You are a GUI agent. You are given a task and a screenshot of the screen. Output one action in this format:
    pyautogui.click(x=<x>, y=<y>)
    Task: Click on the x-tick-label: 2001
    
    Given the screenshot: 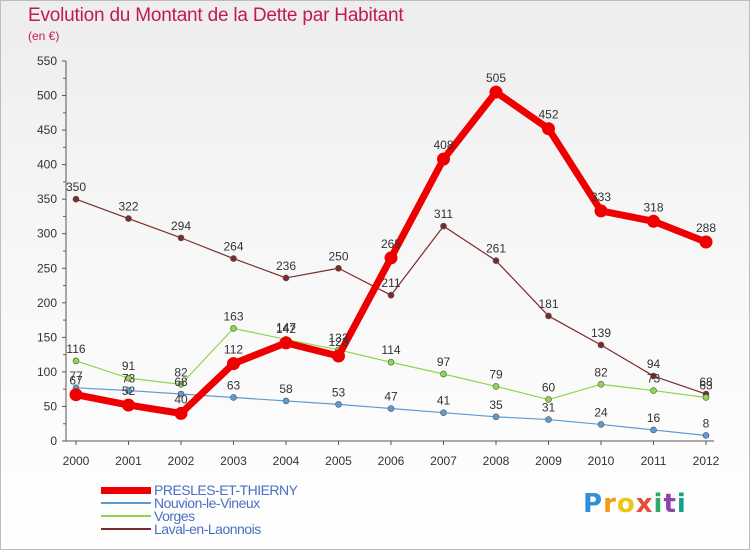 What is the action you would take?
    pyautogui.click(x=128, y=461)
    